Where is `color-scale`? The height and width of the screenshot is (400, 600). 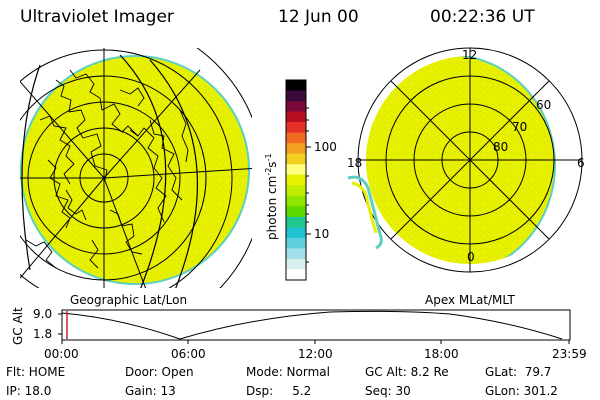
color-scale is located at coordinates (298, 180).